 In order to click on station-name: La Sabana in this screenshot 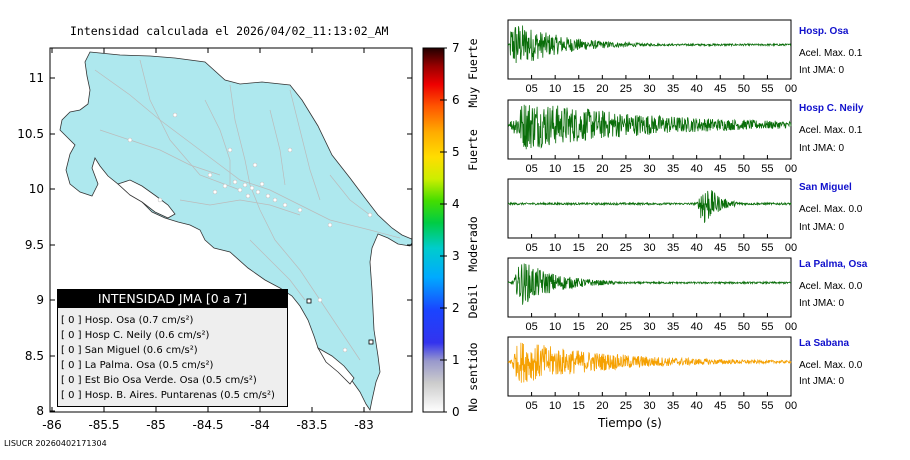, I will do `click(824, 343)`.